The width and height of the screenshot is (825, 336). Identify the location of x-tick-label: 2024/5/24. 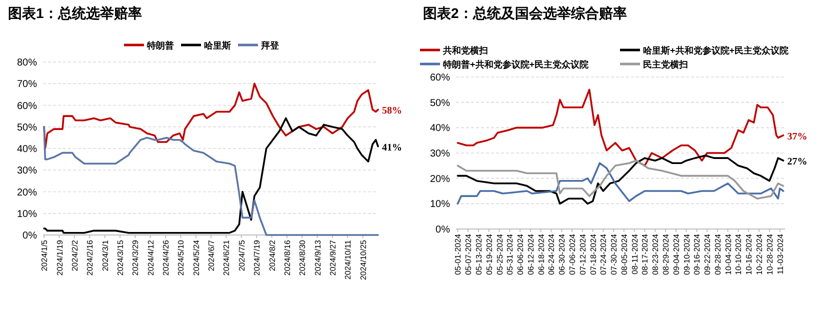
(196, 257).